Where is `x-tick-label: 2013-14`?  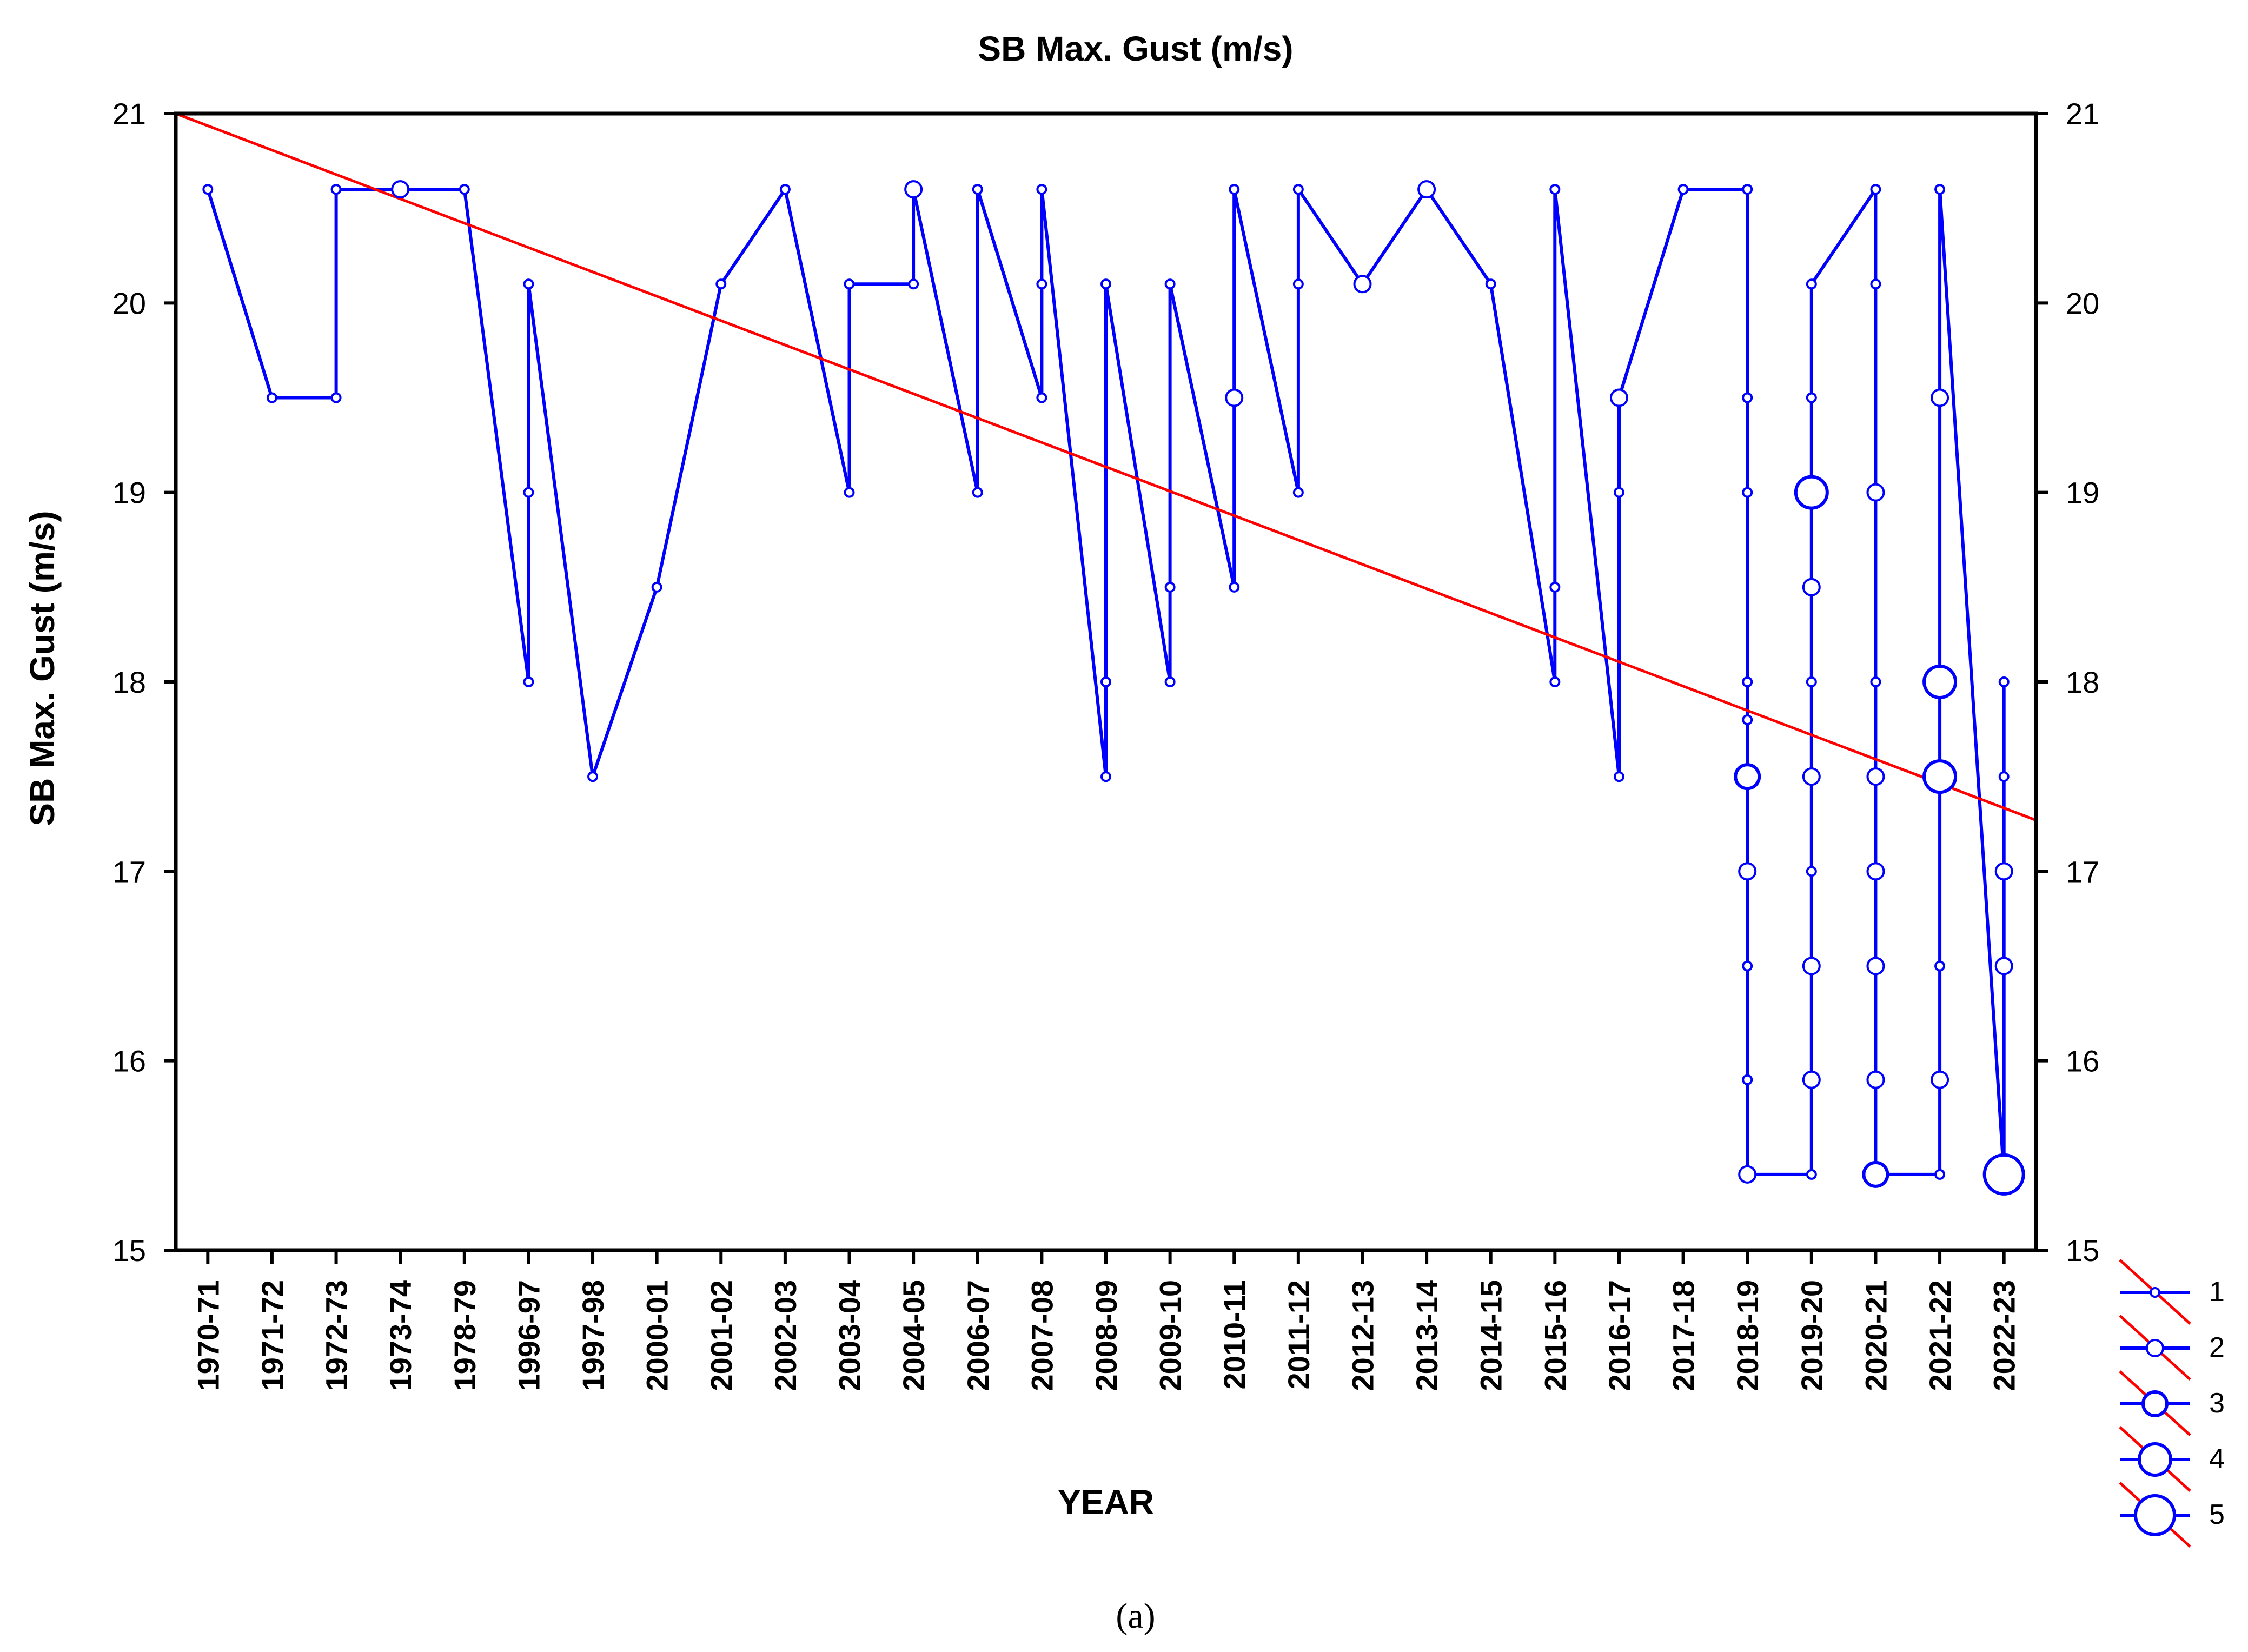
x-tick-label: 2013-14 is located at coordinates (1427, 1335).